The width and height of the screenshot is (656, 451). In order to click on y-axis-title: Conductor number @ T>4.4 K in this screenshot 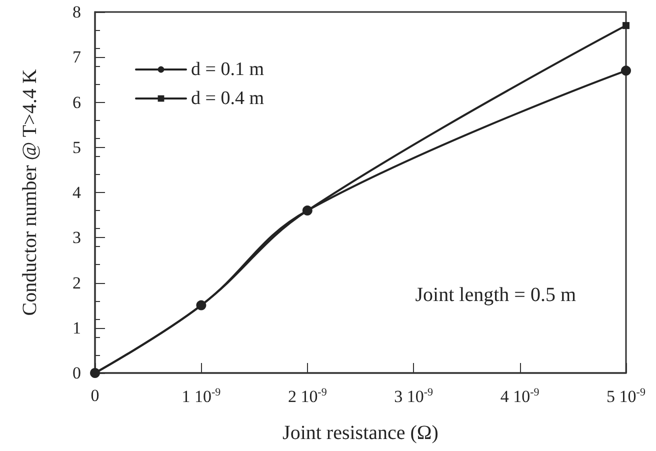, I will do `click(30, 192)`.